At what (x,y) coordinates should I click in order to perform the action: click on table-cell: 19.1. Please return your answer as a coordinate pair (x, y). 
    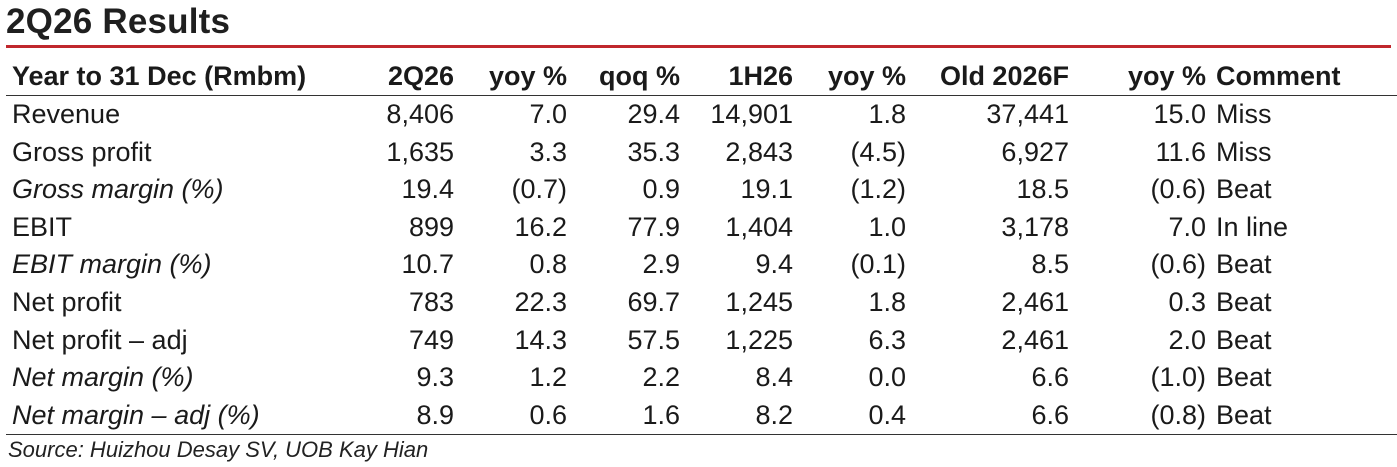
    Looking at the image, I should click on (766, 189).